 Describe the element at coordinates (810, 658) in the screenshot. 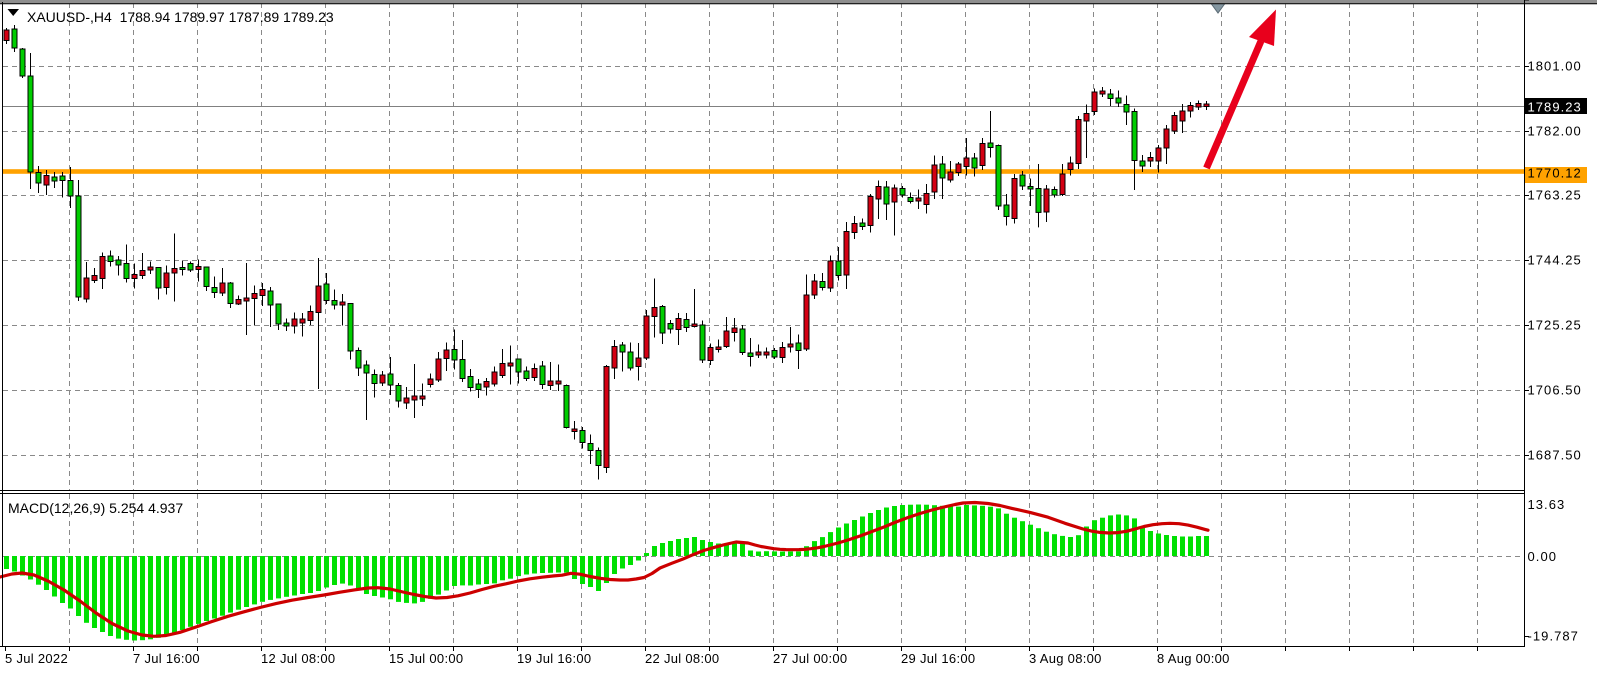

I see `svg-text: 27 Jul 00:00` at that location.